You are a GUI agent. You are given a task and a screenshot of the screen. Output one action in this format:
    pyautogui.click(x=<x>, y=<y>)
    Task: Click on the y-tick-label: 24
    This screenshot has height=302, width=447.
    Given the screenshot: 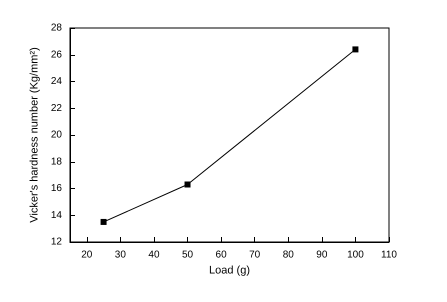 What is the action you would take?
    pyautogui.click(x=56, y=81)
    